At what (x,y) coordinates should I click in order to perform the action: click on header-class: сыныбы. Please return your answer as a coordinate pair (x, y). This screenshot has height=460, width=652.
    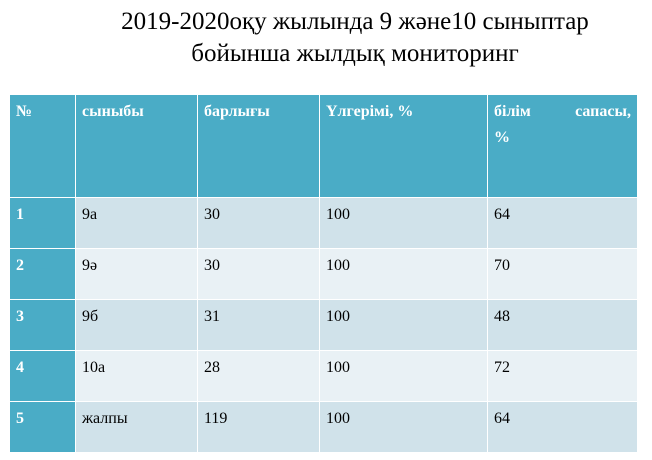
    Looking at the image, I should click on (136, 146).